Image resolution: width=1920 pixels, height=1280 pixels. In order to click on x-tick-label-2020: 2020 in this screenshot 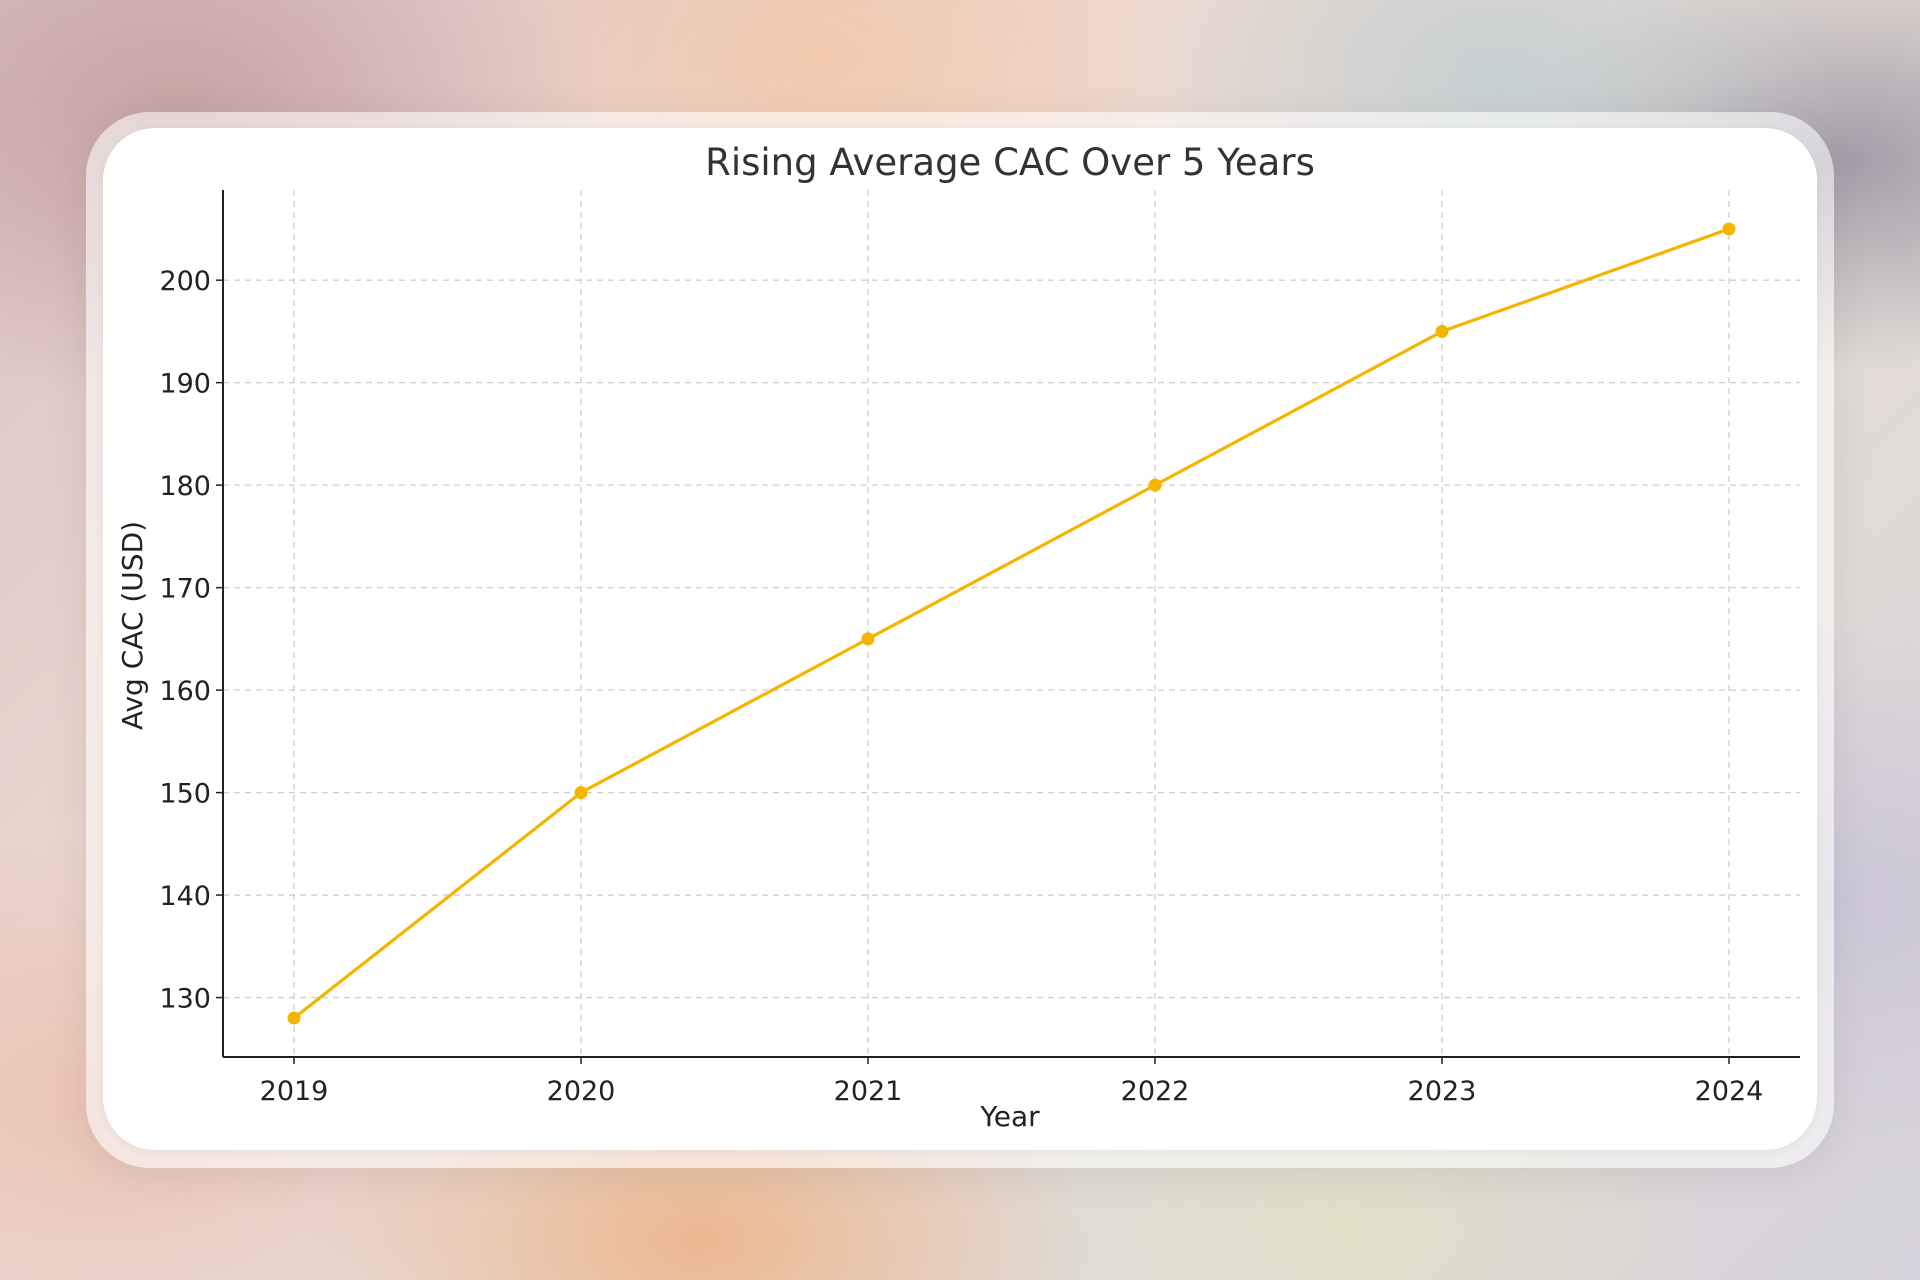, I will do `click(581, 1091)`.